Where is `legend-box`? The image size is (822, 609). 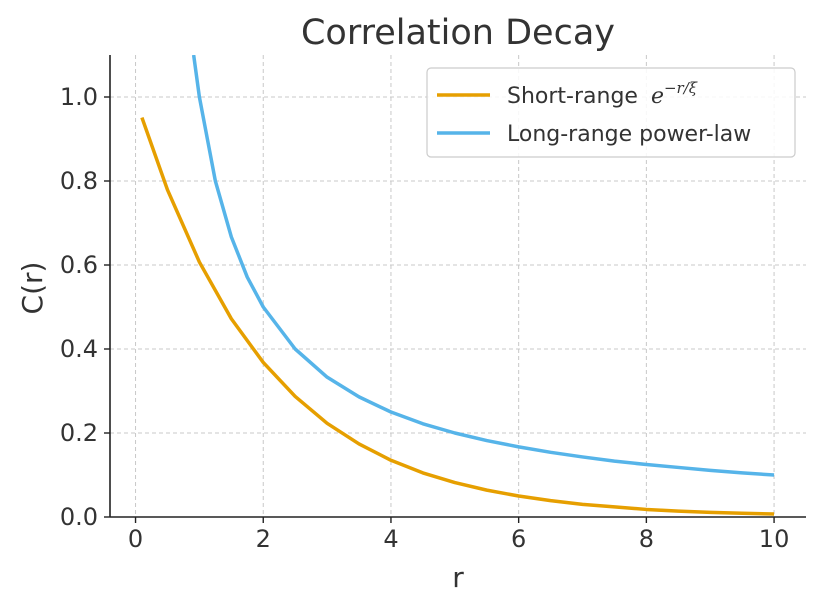
legend-box is located at coordinates (611, 112).